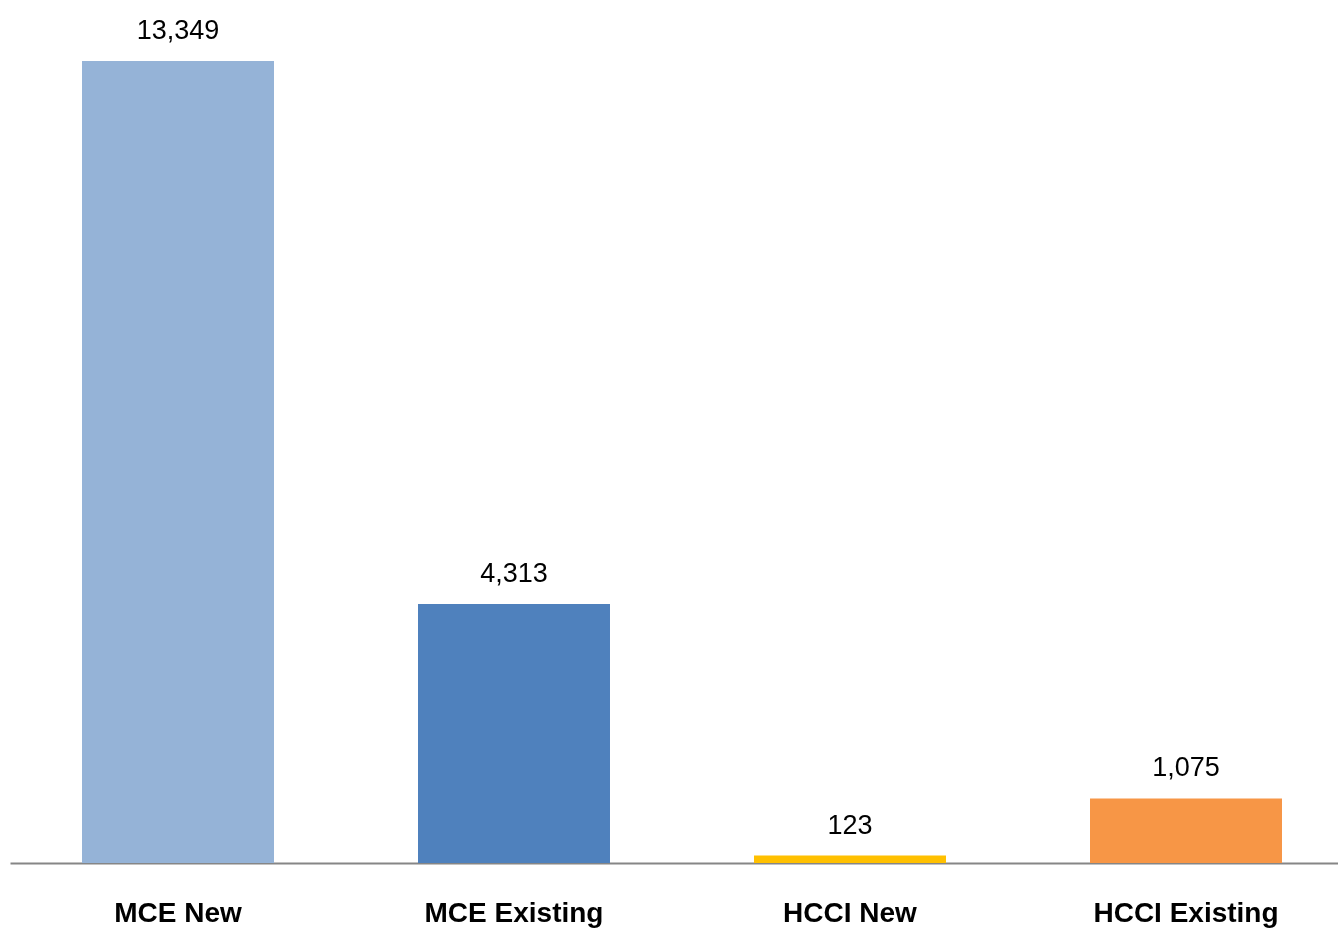 Image resolution: width=1338 pixels, height=928 pixels. What do you see at coordinates (1186, 912) in the screenshot?
I see `x-tick-label: HCCI Existing` at bounding box center [1186, 912].